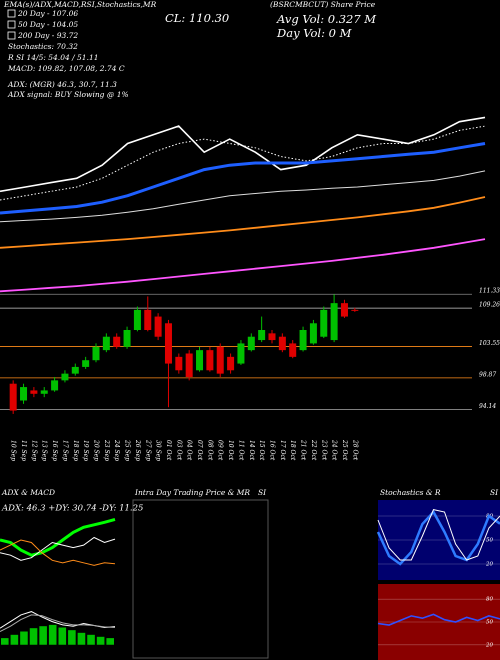 The width and height of the screenshot is (500, 660). I want to click on panel-title: ADX & MACD, so click(28, 492).